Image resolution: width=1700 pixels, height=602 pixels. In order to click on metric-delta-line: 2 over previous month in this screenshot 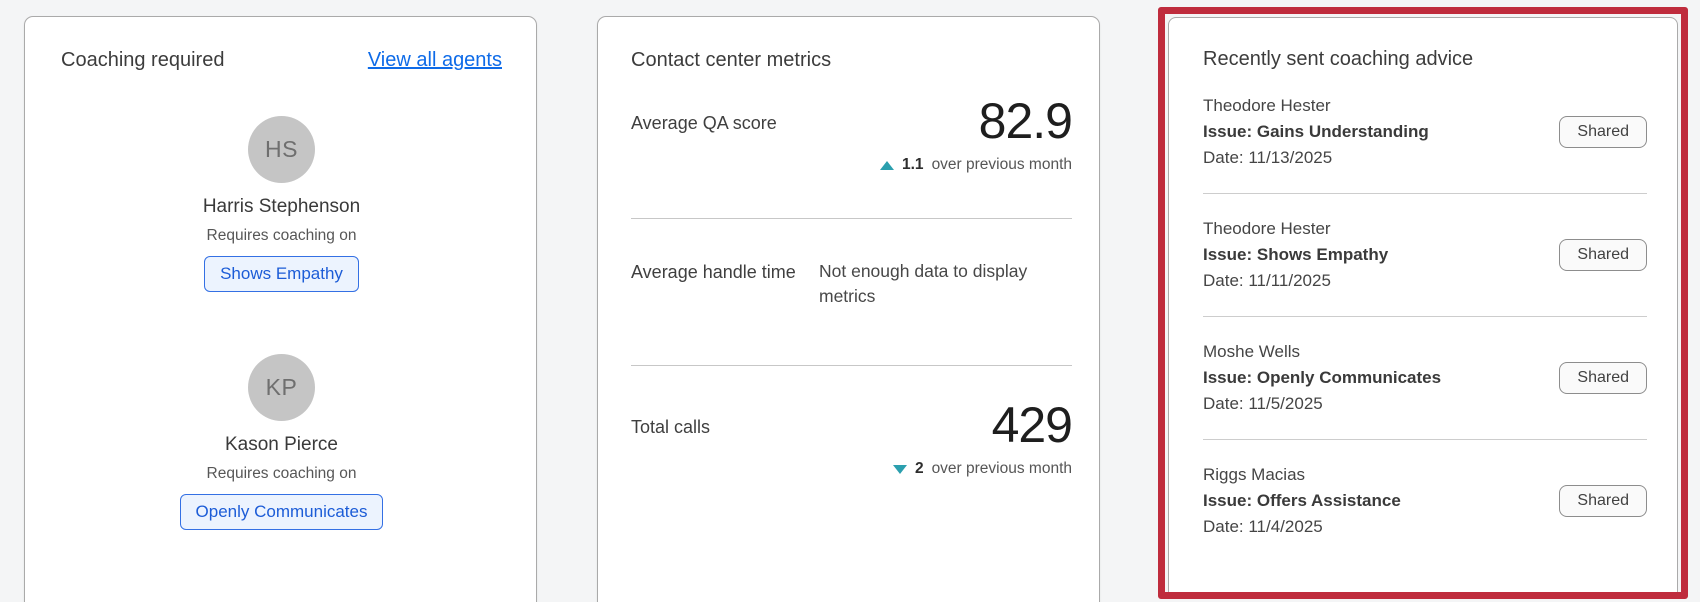, I will do `click(935, 469)`.